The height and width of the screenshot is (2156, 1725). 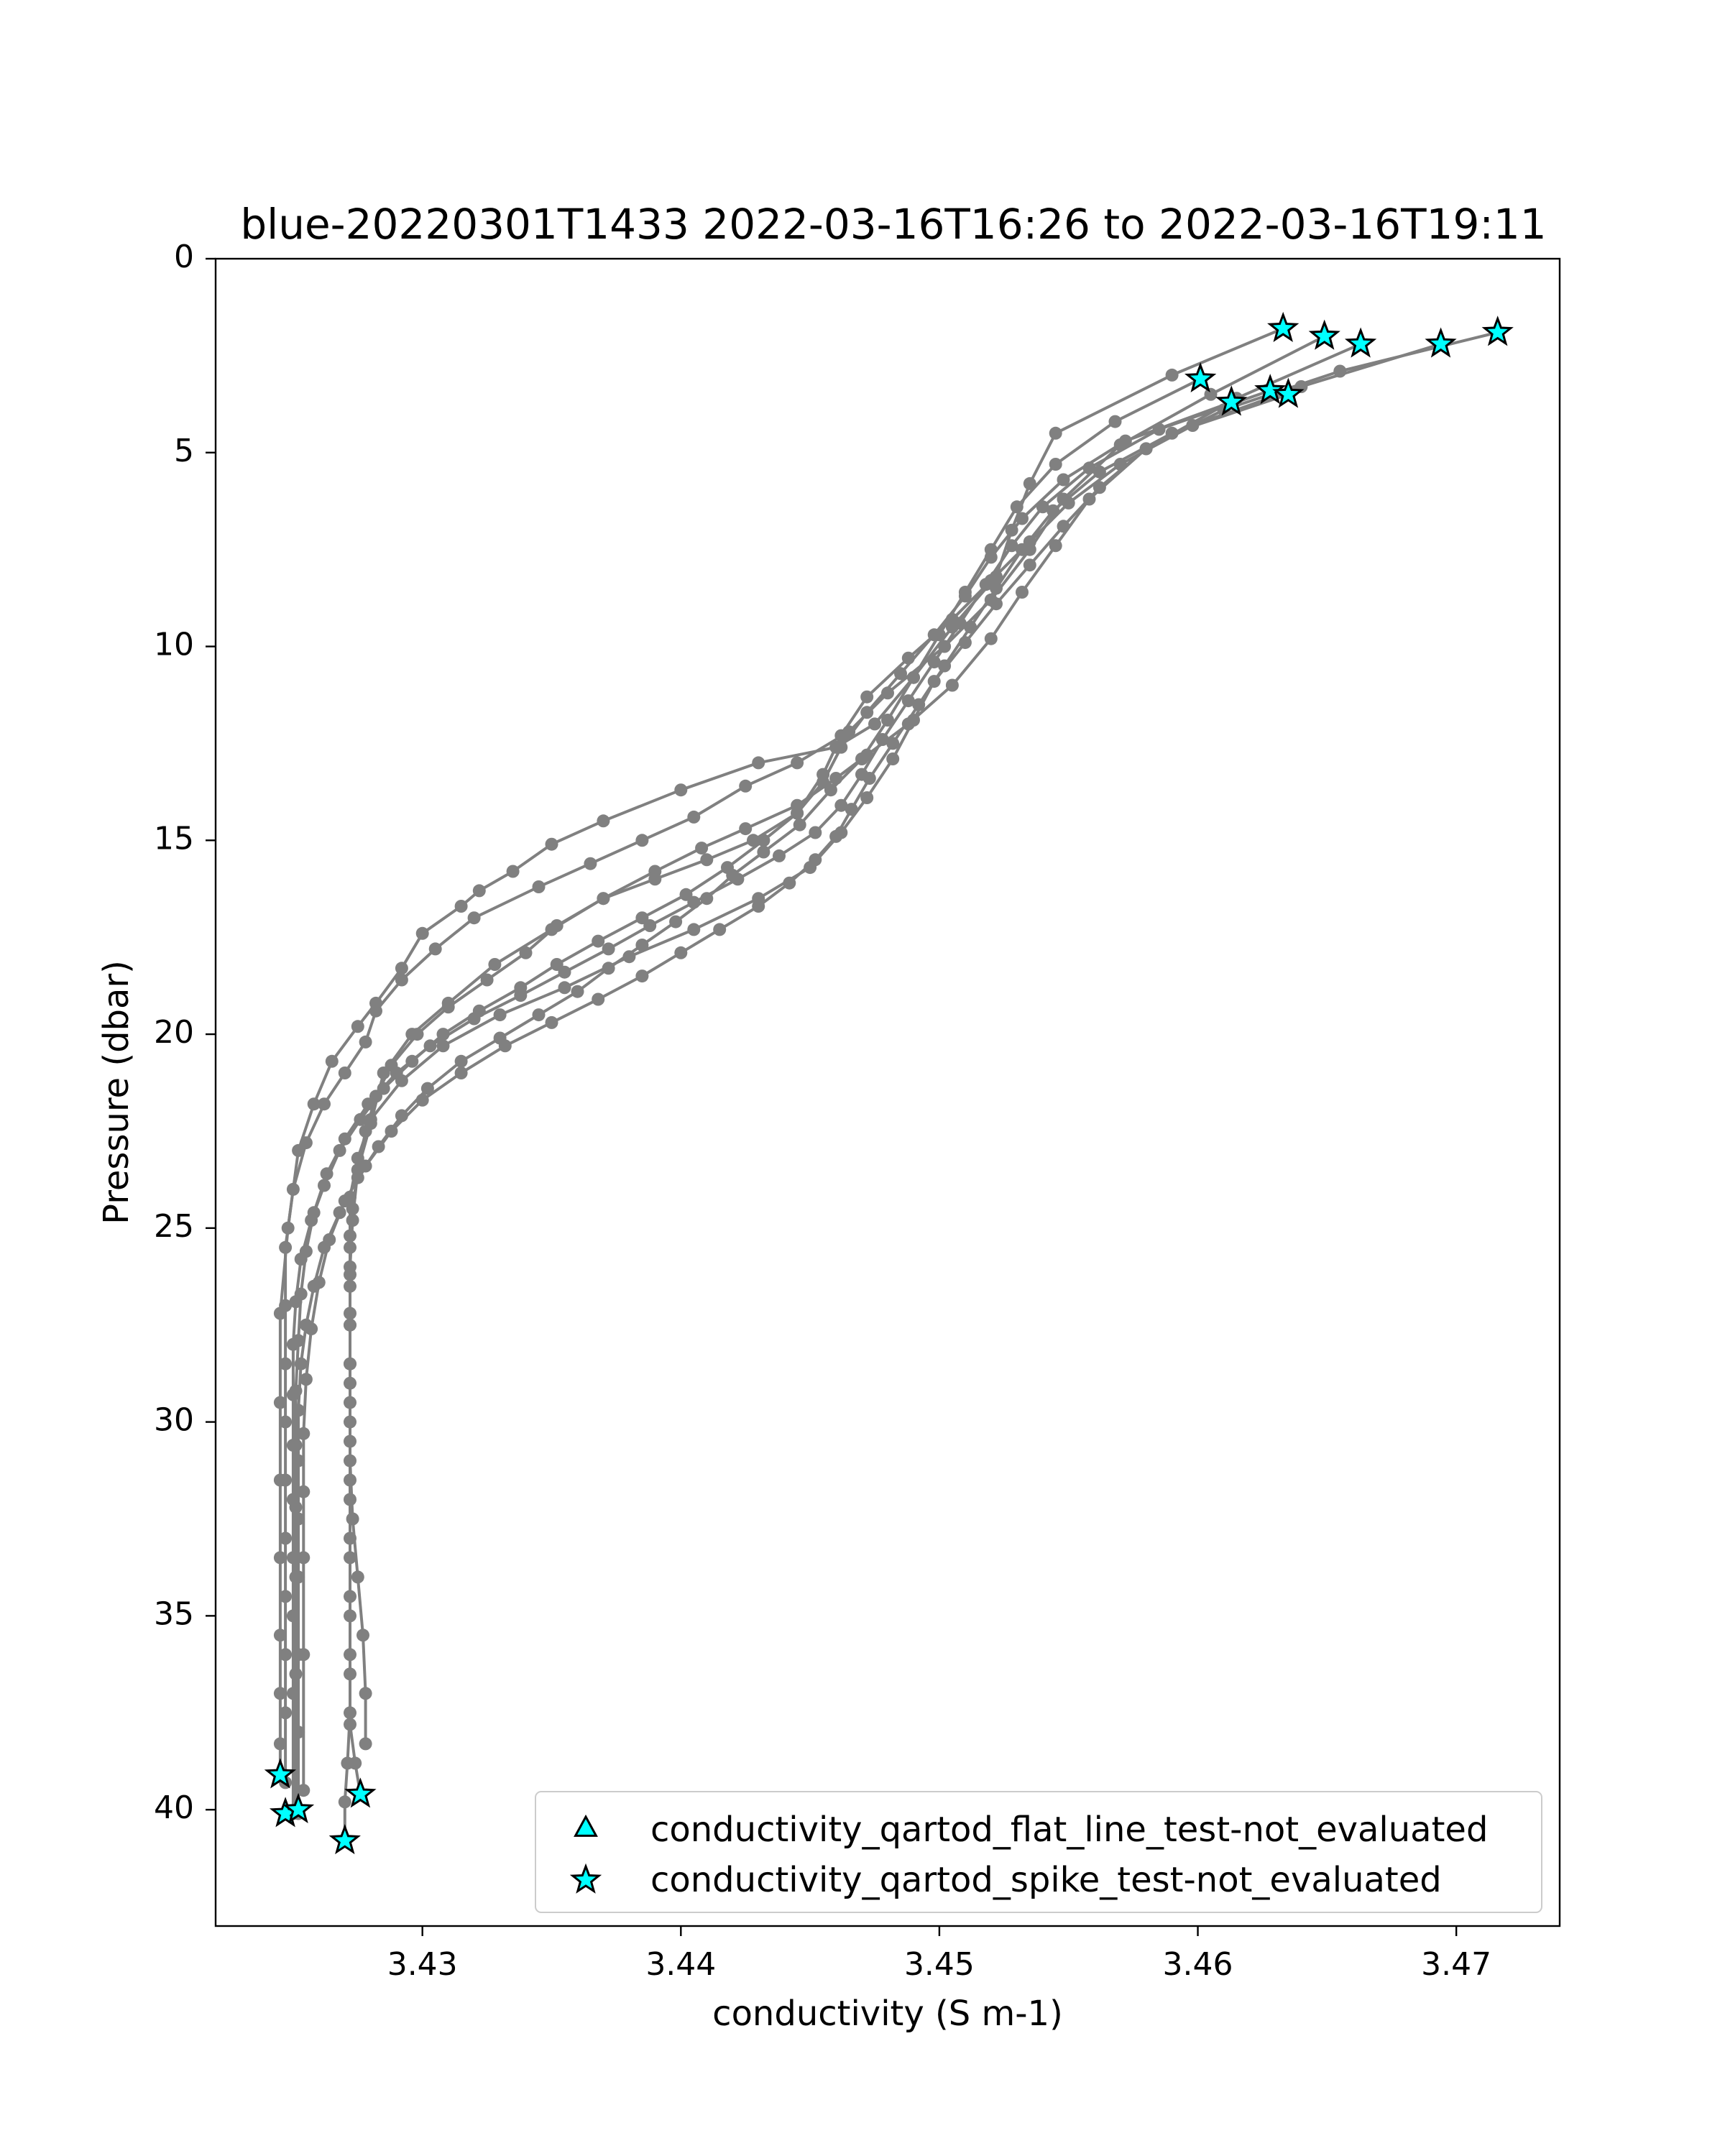 I want to click on legend-triangle-shape, so click(x=586, y=1825).